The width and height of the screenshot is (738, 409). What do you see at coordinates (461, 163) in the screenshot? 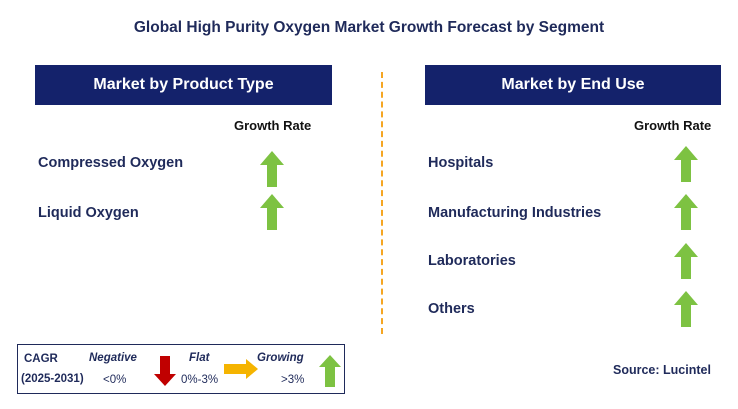
I see `end-use-item-hospitals: Hospitals` at bounding box center [461, 163].